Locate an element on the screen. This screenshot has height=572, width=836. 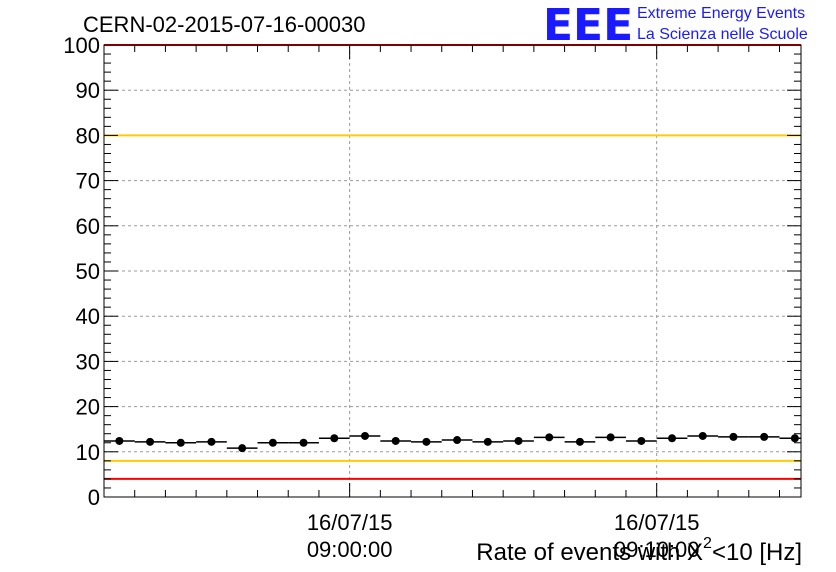
x-axis-title: Rate of events with X2<10 [Hz] is located at coordinates (639, 550).